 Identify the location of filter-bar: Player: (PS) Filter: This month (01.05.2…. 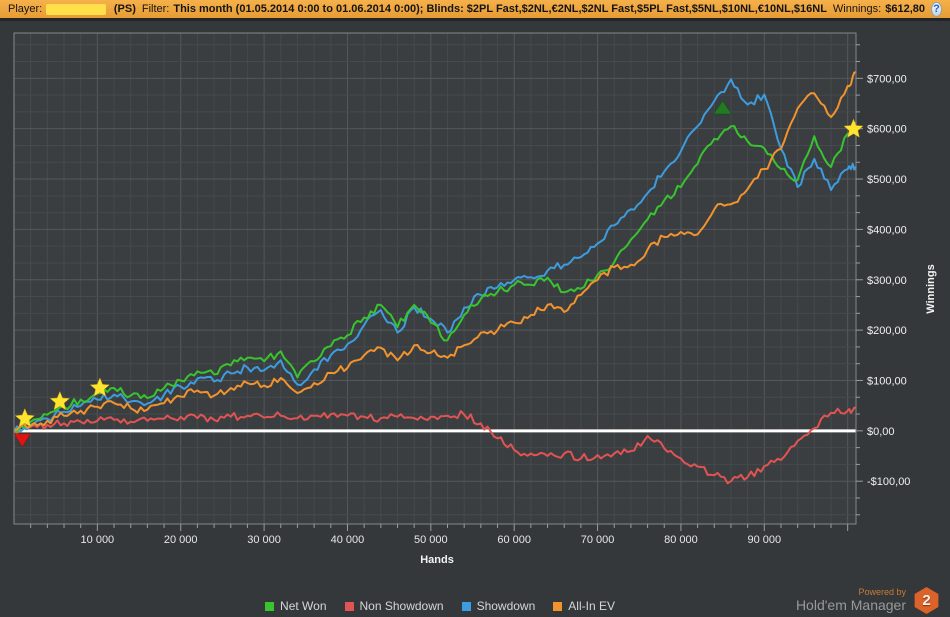
(475, 10).